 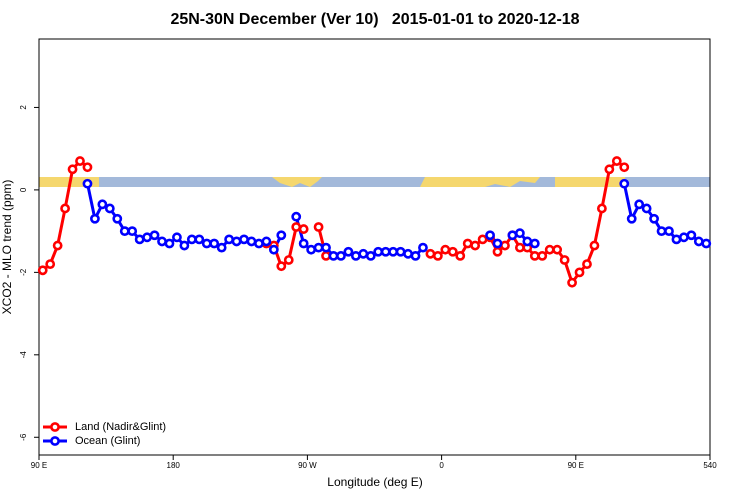 I want to click on x-tick-label: 90 W, so click(x=307, y=465).